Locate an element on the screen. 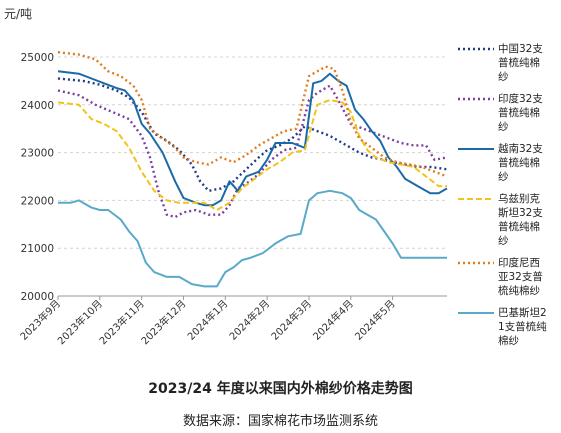 The image size is (561, 433). x-tick-label: 2024年3月 is located at coordinates (291, 320).